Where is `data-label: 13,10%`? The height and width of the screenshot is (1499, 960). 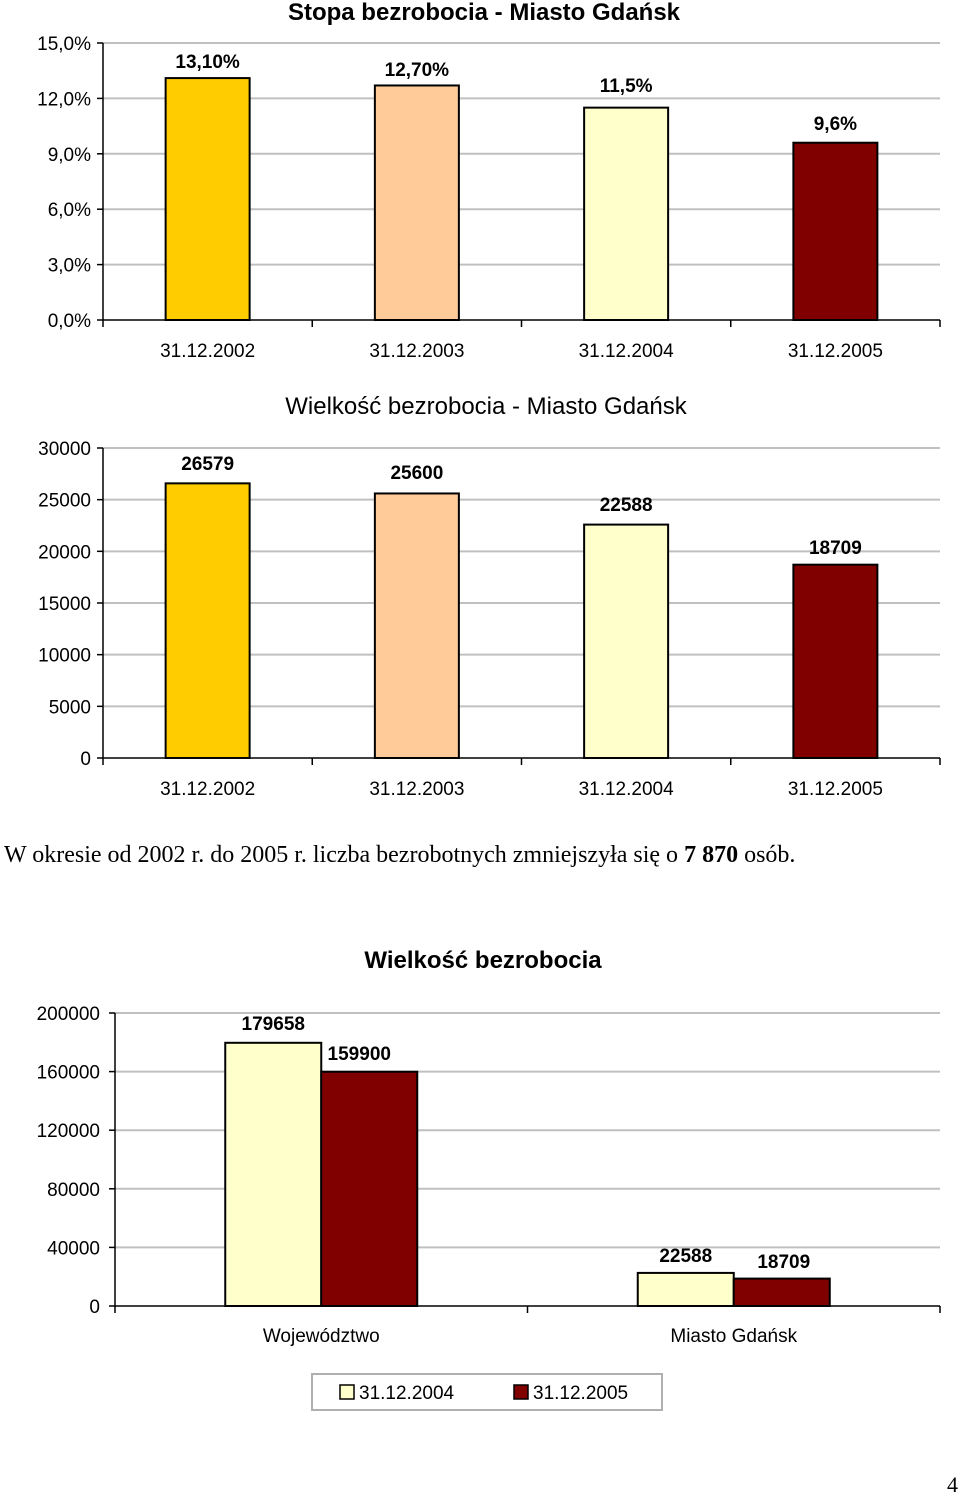 data-label: 13,10% is located at coordinates (207, 62).